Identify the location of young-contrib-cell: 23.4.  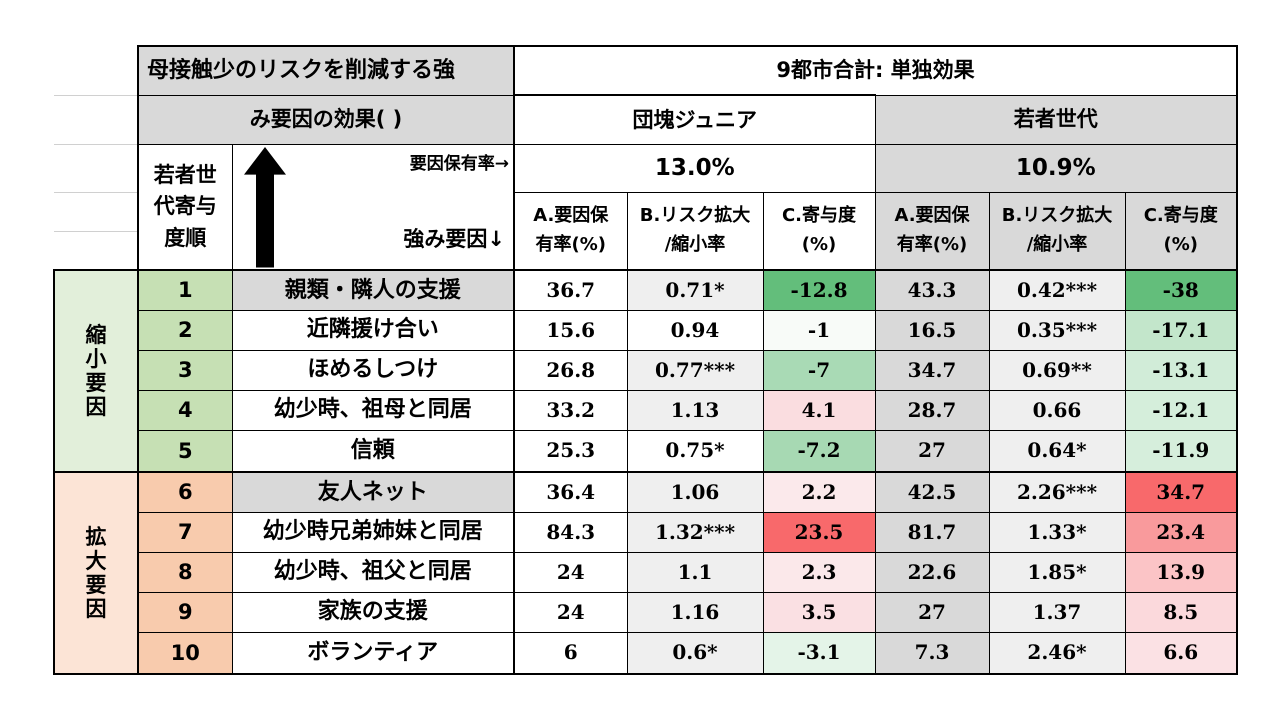
(1181, 532).